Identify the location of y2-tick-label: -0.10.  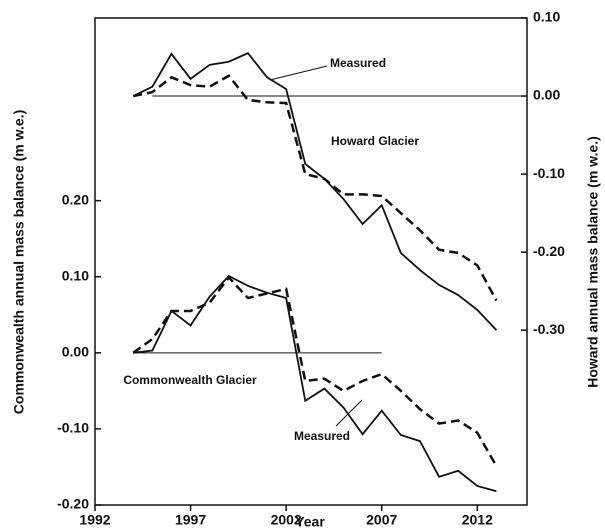
(549, 173).